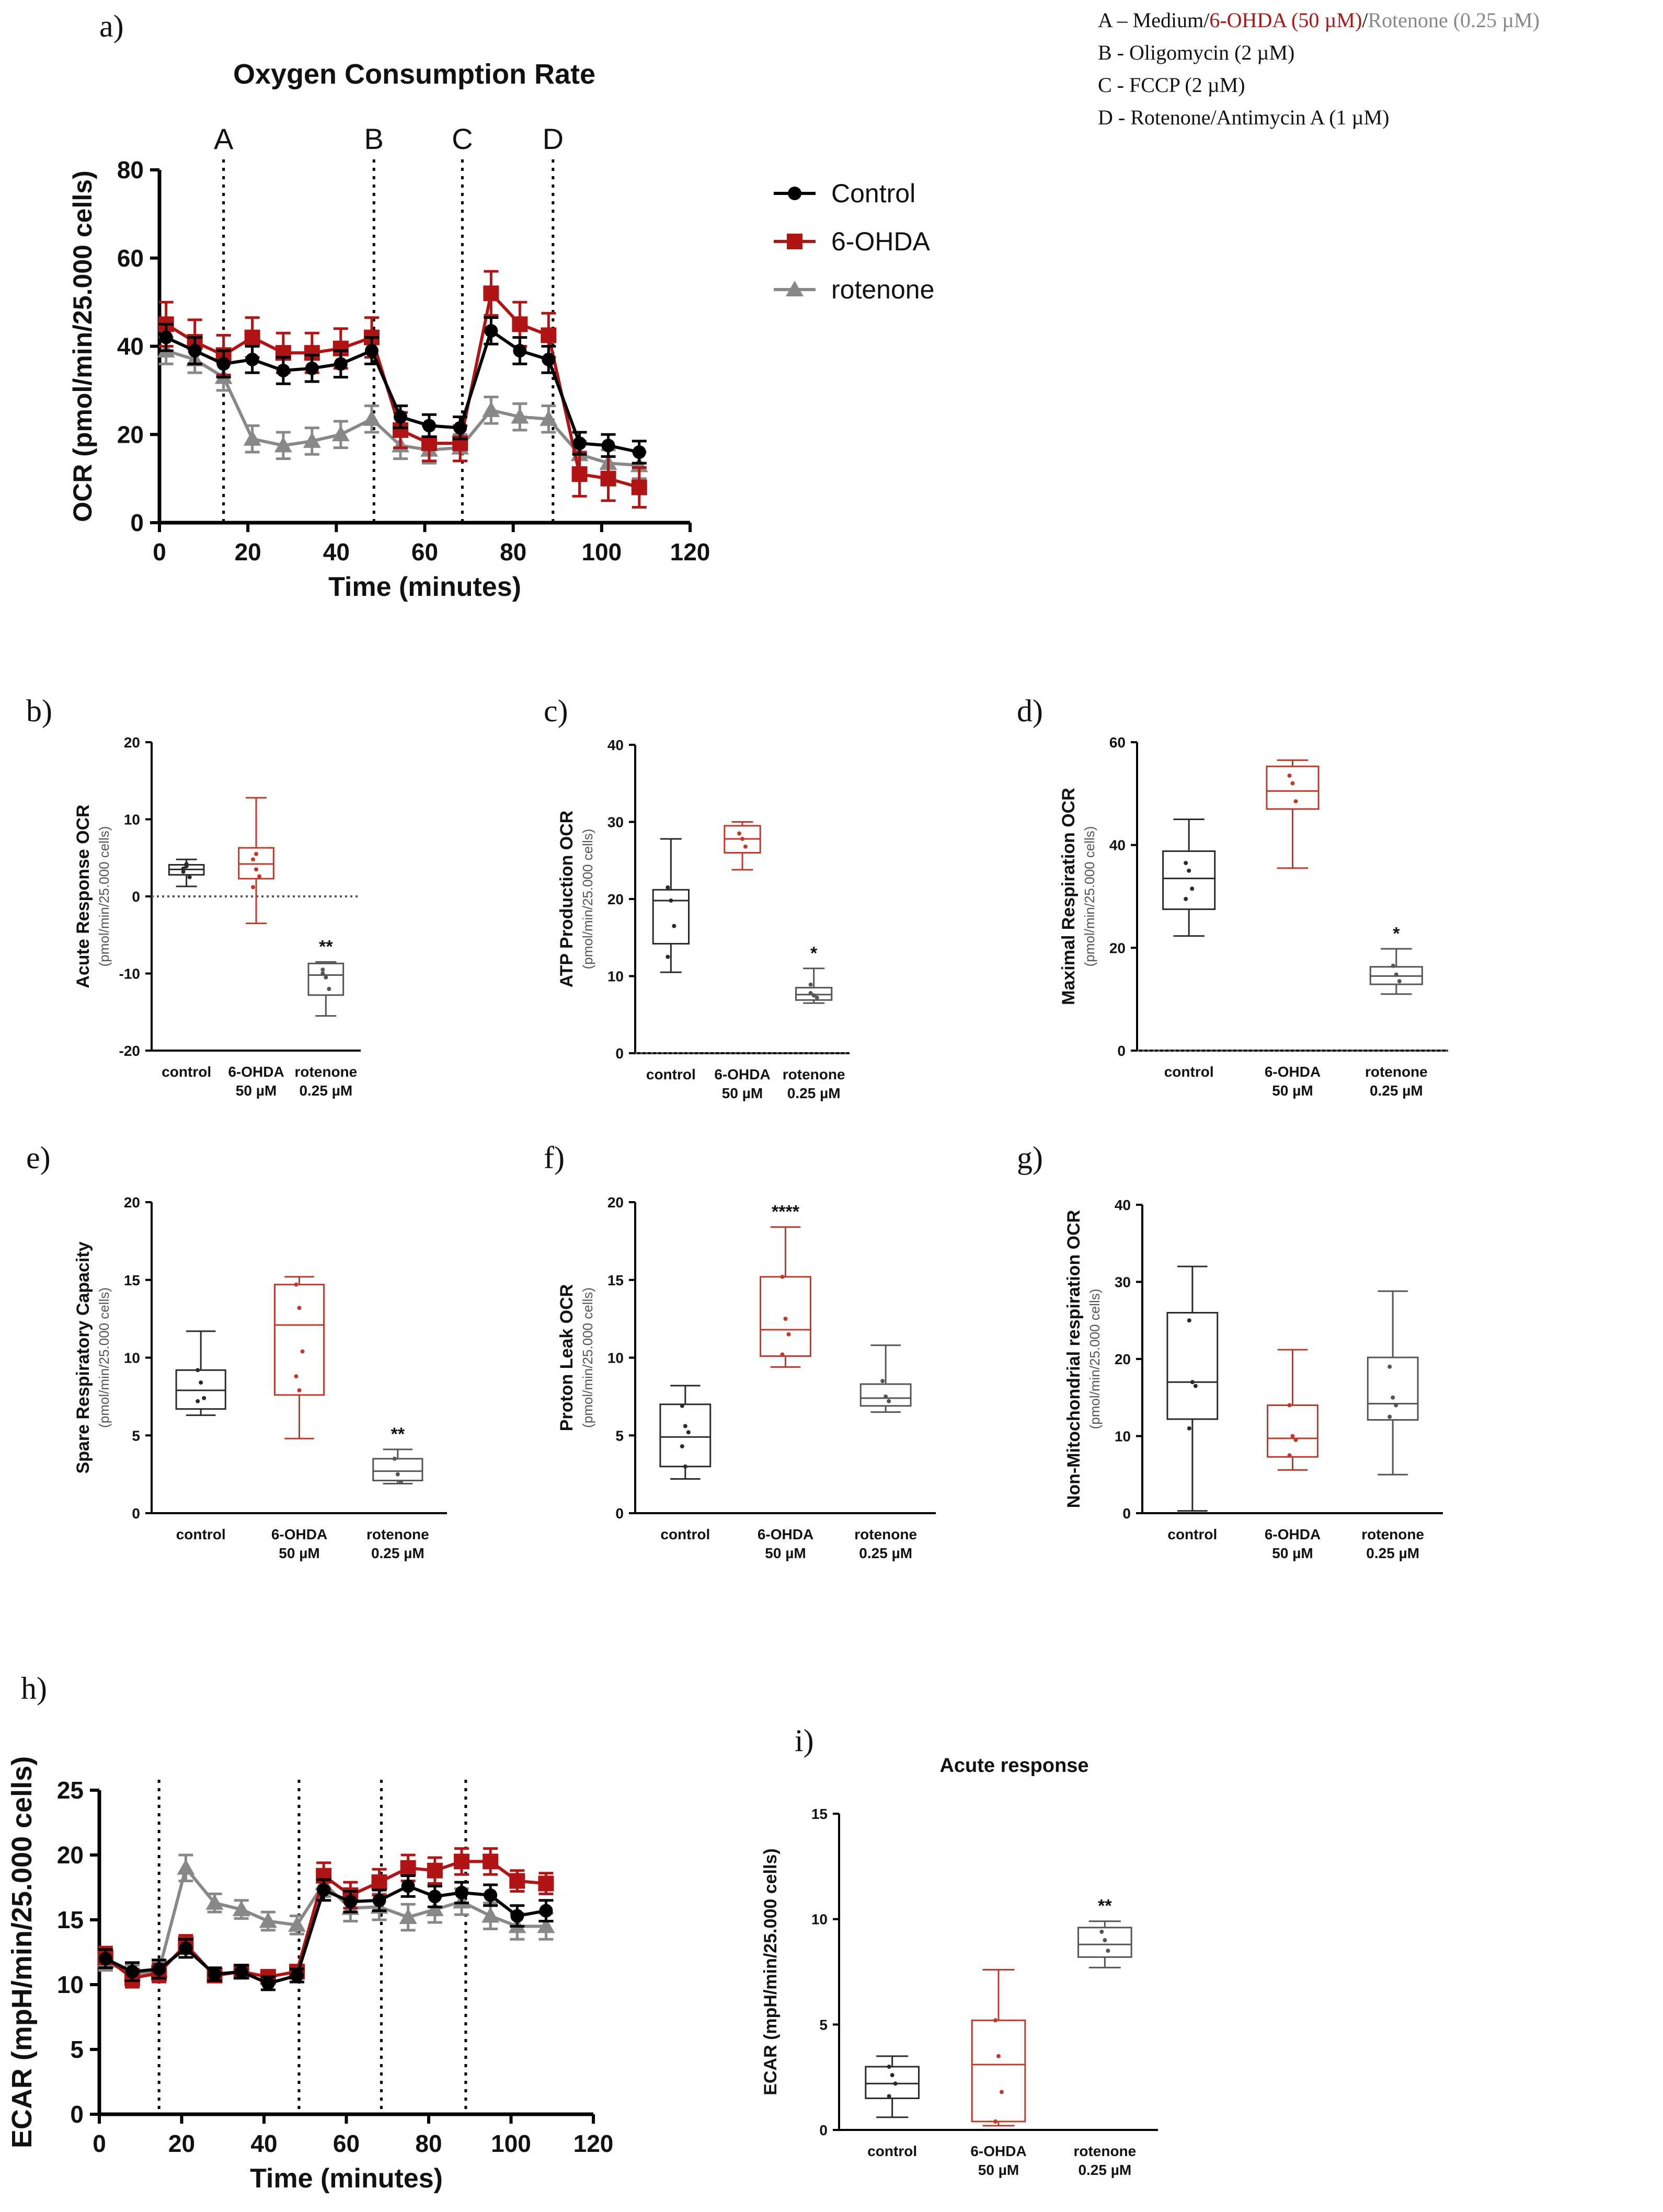 The image size is (1663, 2212). I want to click on y-tick-label: -20, so click(129, 1051).